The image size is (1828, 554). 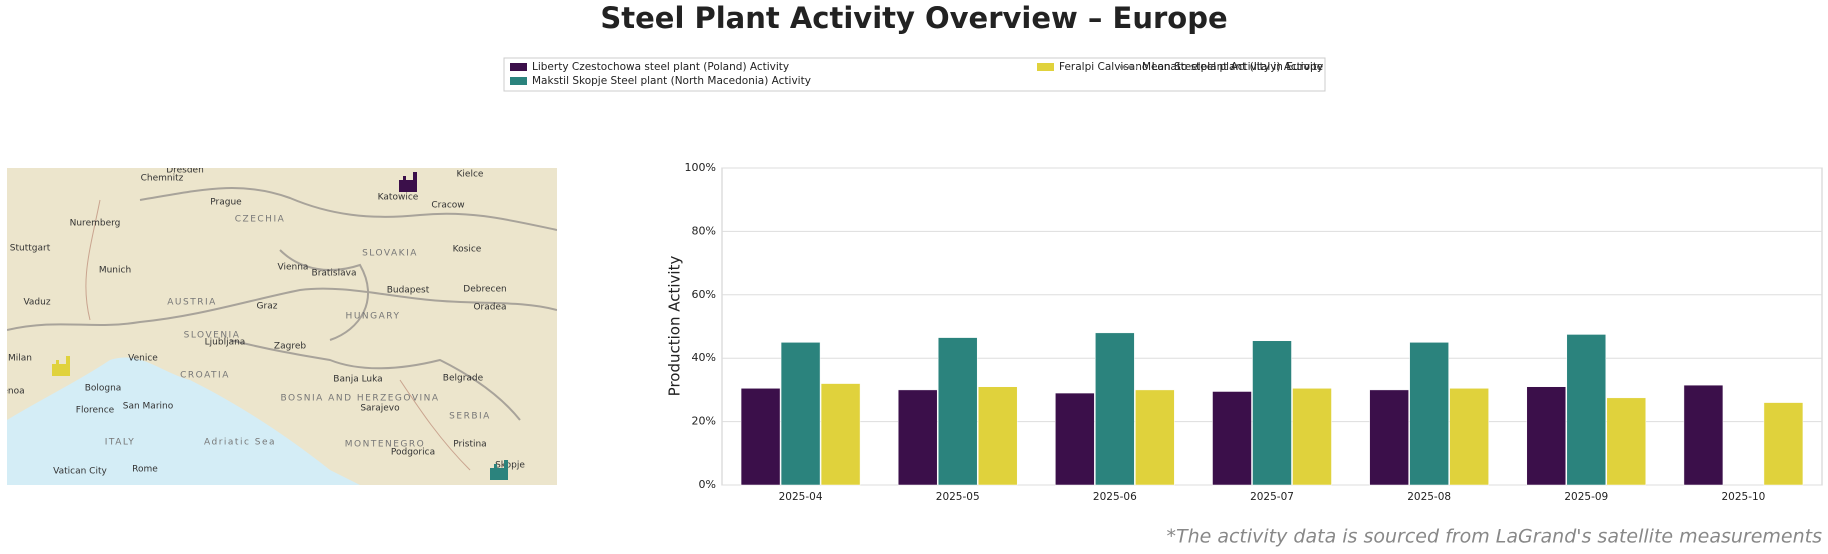 What do you see at coordinates (1115, 497) in the screenshot?
I see `x-tick-label: 2025-06` at bounding box center [1115, 497].